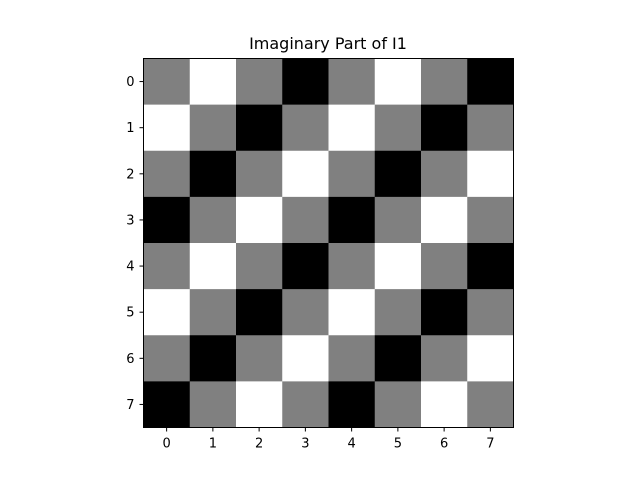  Describe the element at coordinates (130, 267) in the screenshot. I see `y-tick-label: 4` at that location.